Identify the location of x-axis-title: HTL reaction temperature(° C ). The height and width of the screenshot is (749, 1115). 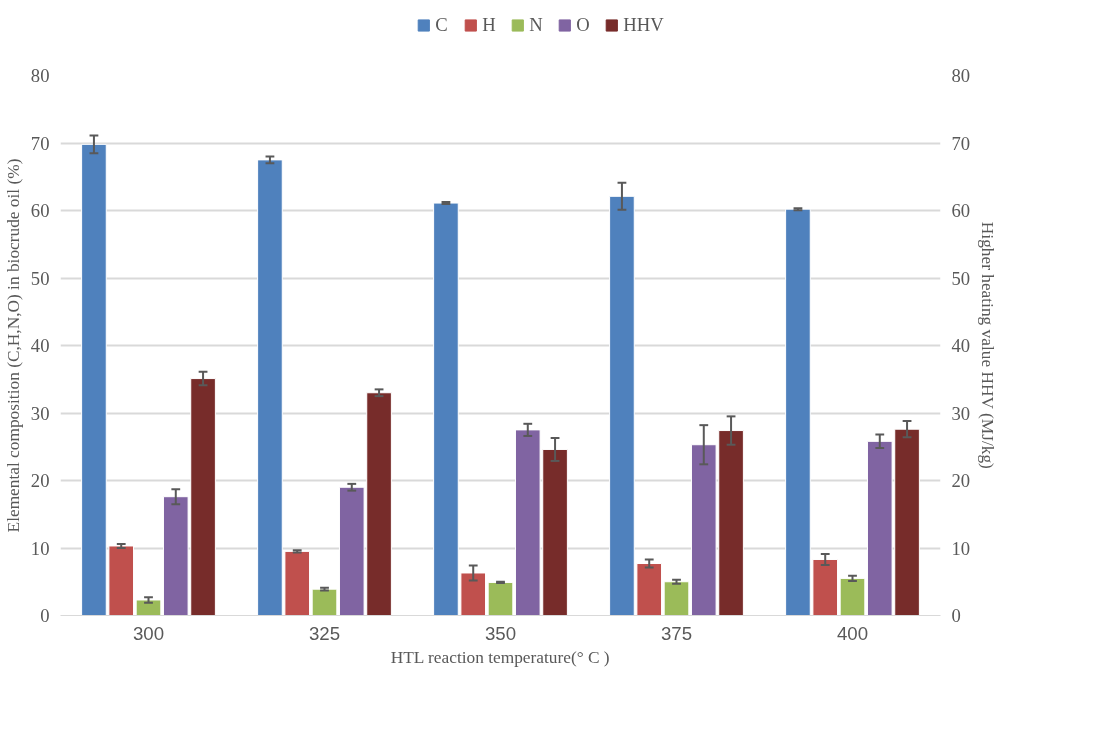
(500, 657).